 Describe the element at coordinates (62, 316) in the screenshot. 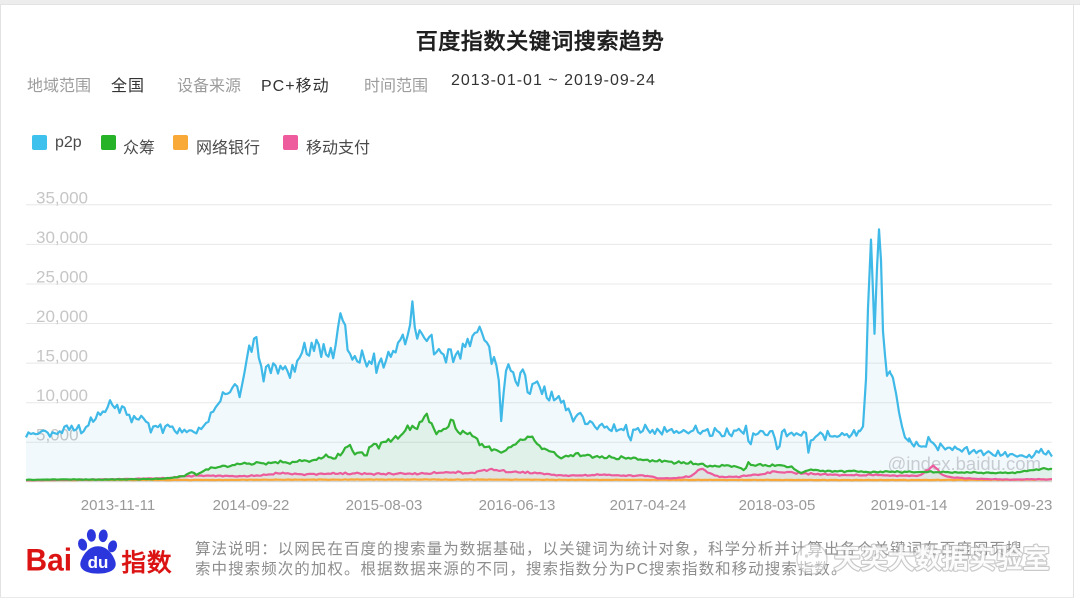

I see `svg-text: 20,000` at that location.